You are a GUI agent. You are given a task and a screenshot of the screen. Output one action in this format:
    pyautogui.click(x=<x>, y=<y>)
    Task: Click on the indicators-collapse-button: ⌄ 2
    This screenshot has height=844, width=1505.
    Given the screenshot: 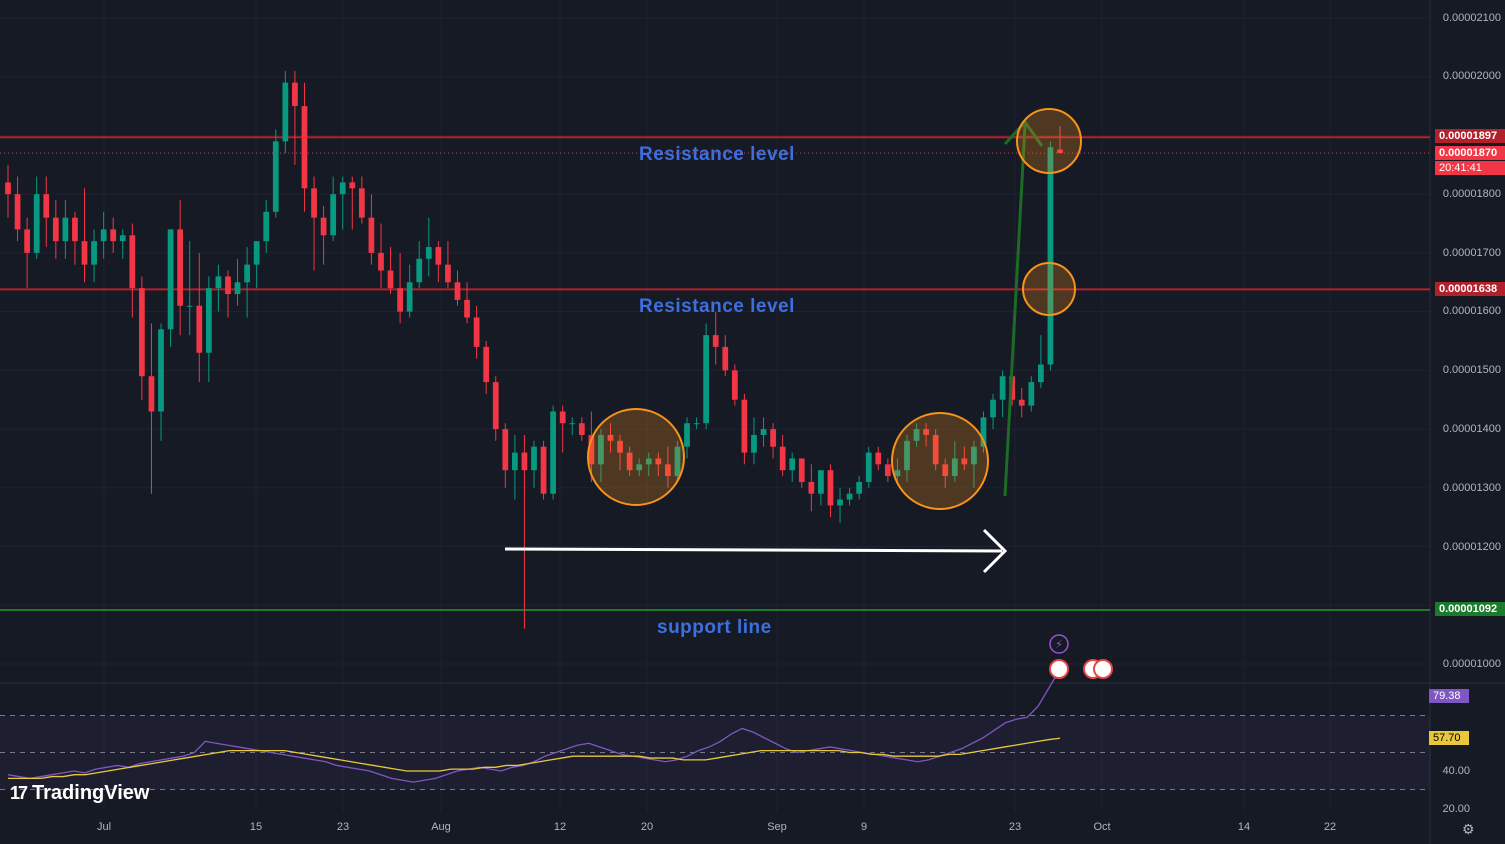 What is the action you would take?
    pyautogui.click(x=21, y=85)
    